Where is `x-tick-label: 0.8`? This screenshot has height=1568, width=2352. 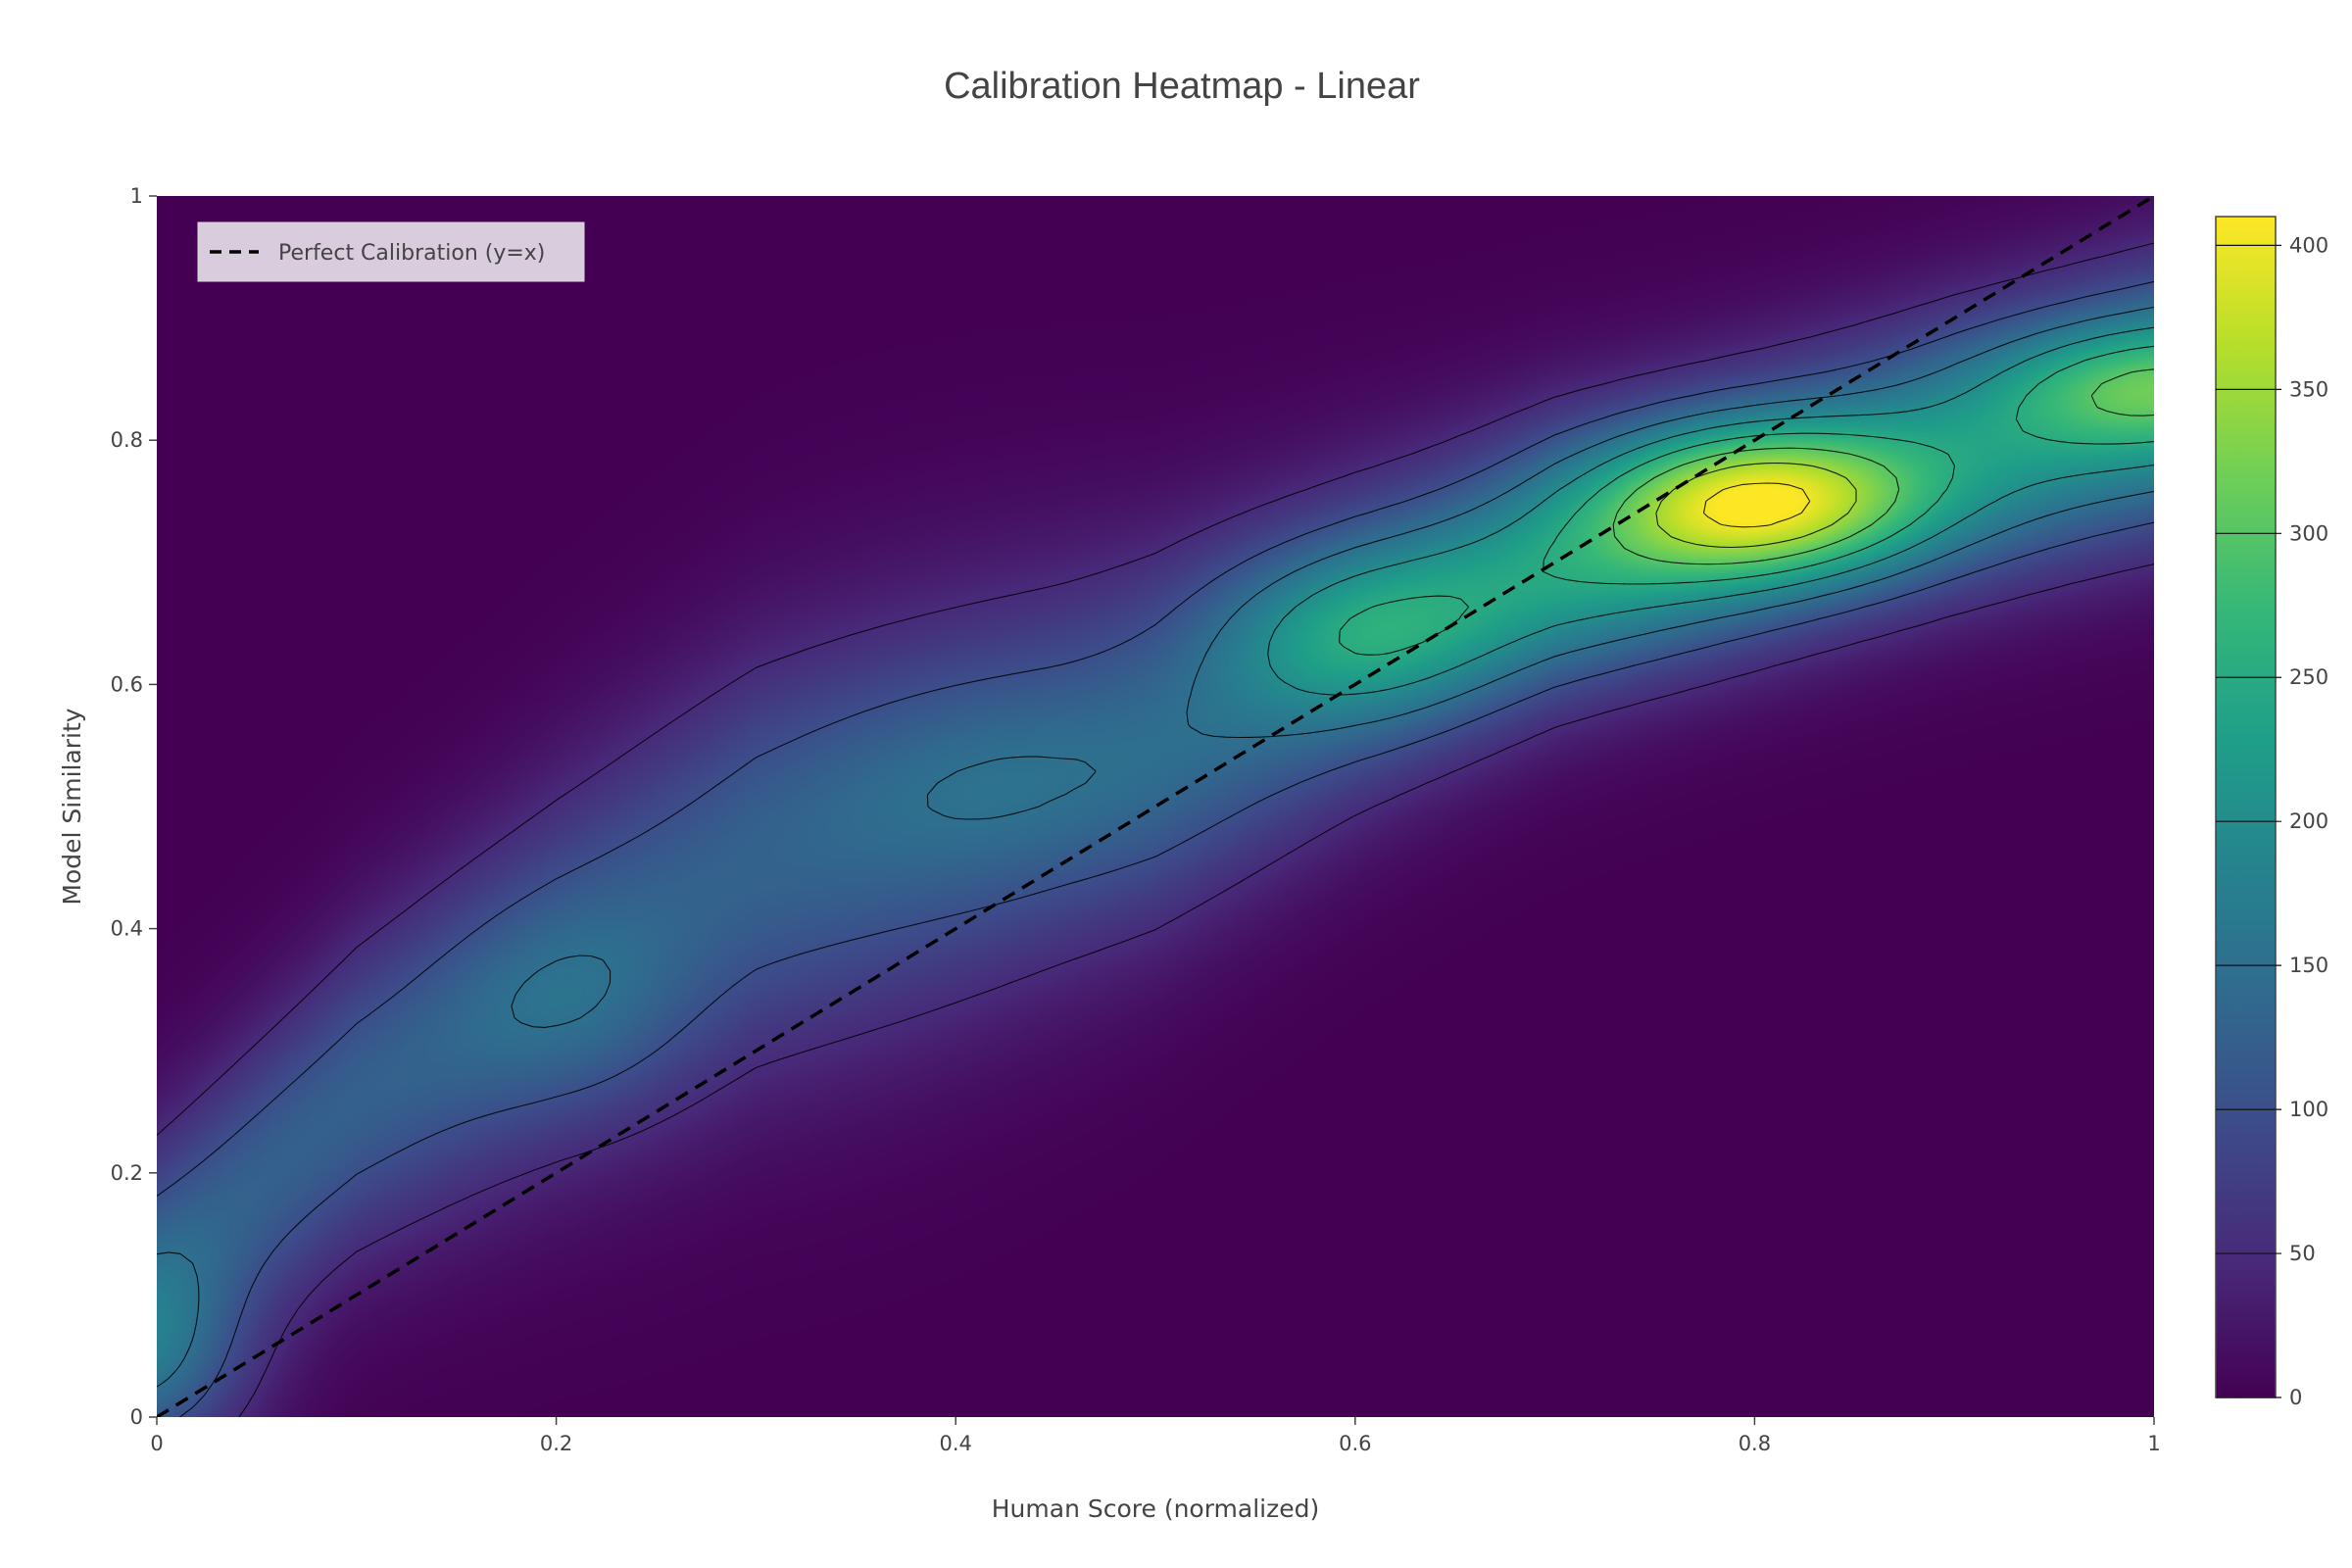
x-tick-label: 0.8 is located at coordinates (1755, 1443).